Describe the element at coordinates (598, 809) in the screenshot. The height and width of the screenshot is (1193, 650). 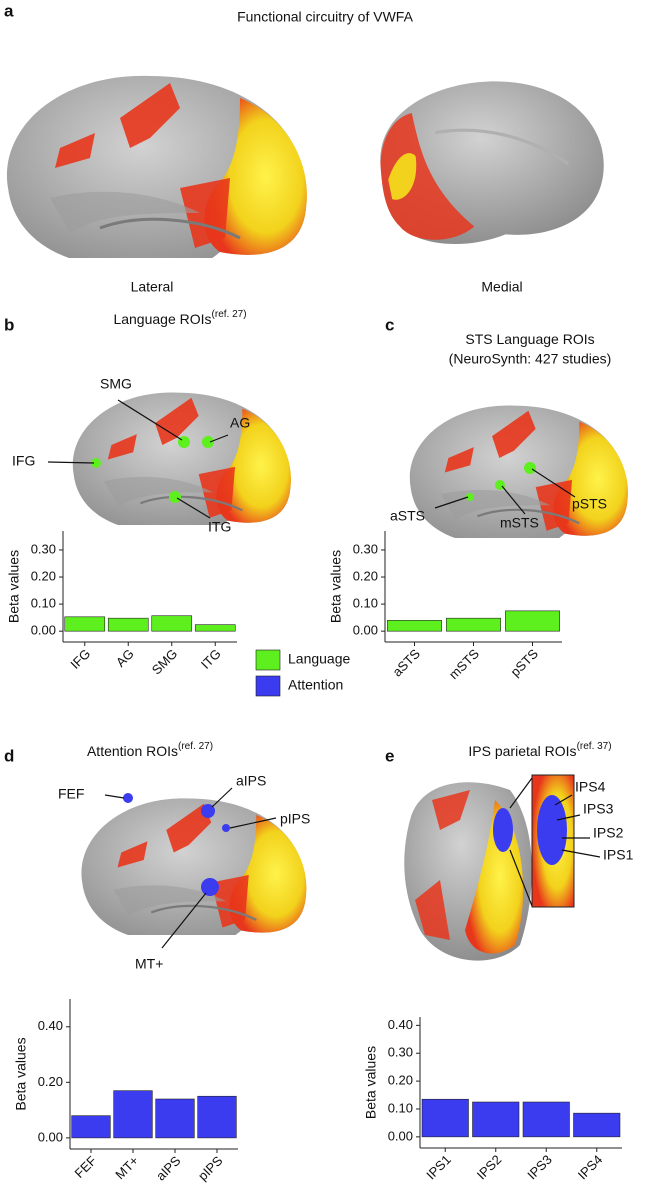
I see `roi-label: IPS3` at that location.